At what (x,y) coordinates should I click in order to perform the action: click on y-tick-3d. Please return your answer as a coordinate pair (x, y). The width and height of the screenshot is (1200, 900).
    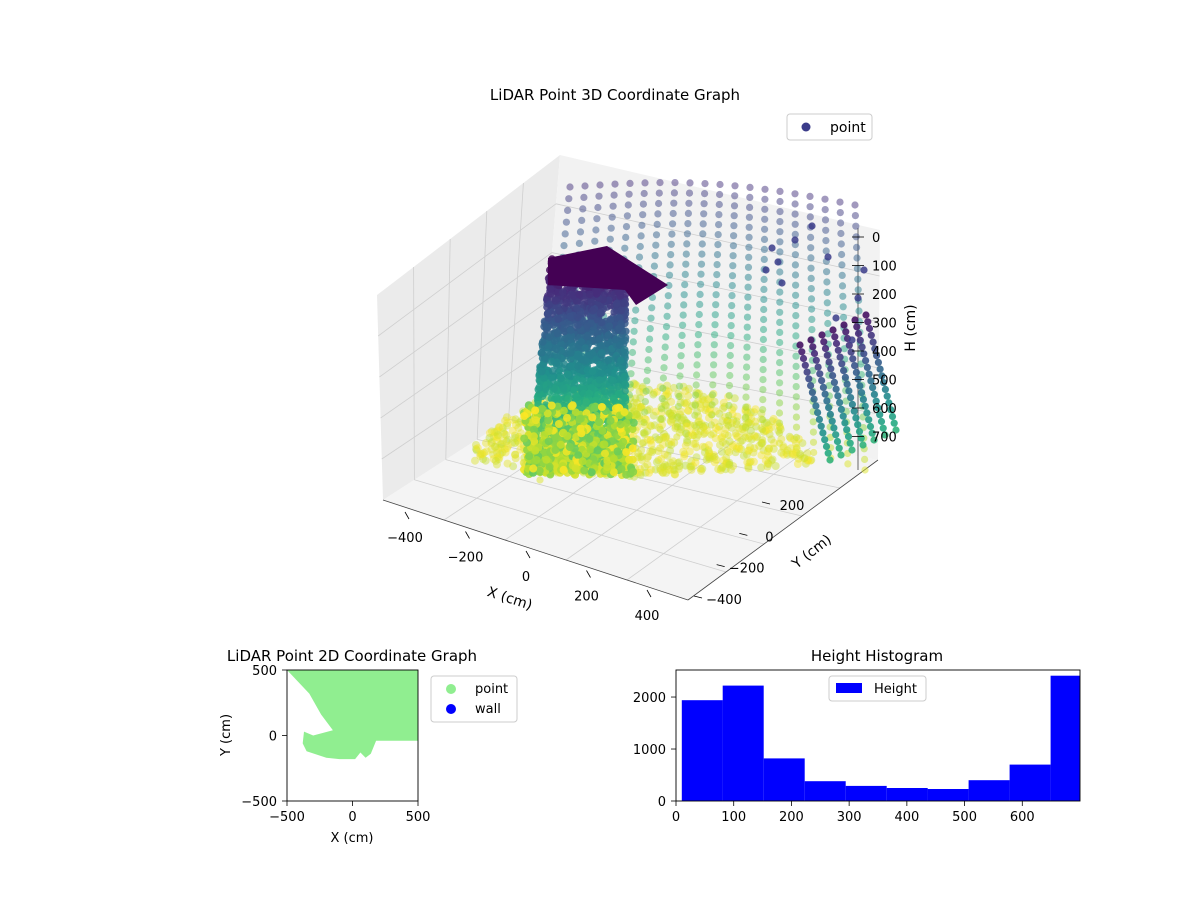
    Looking at the image, I should click on (720, 566).